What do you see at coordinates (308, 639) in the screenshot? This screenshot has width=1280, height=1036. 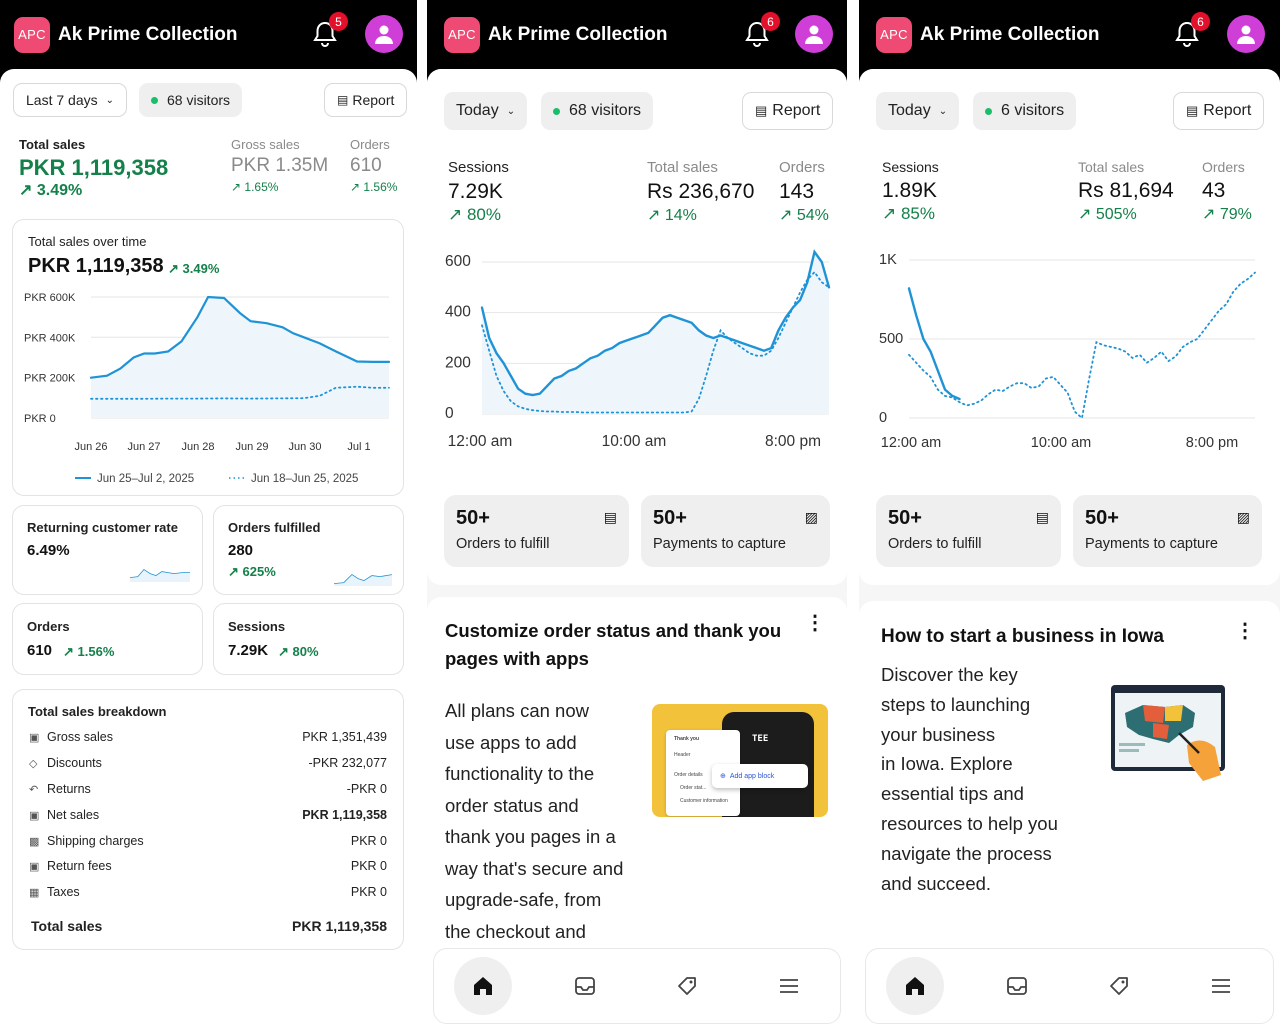 I see `sessions-card: Sessions 7.29K ↗ 80%` at bounding box center [308, 639].